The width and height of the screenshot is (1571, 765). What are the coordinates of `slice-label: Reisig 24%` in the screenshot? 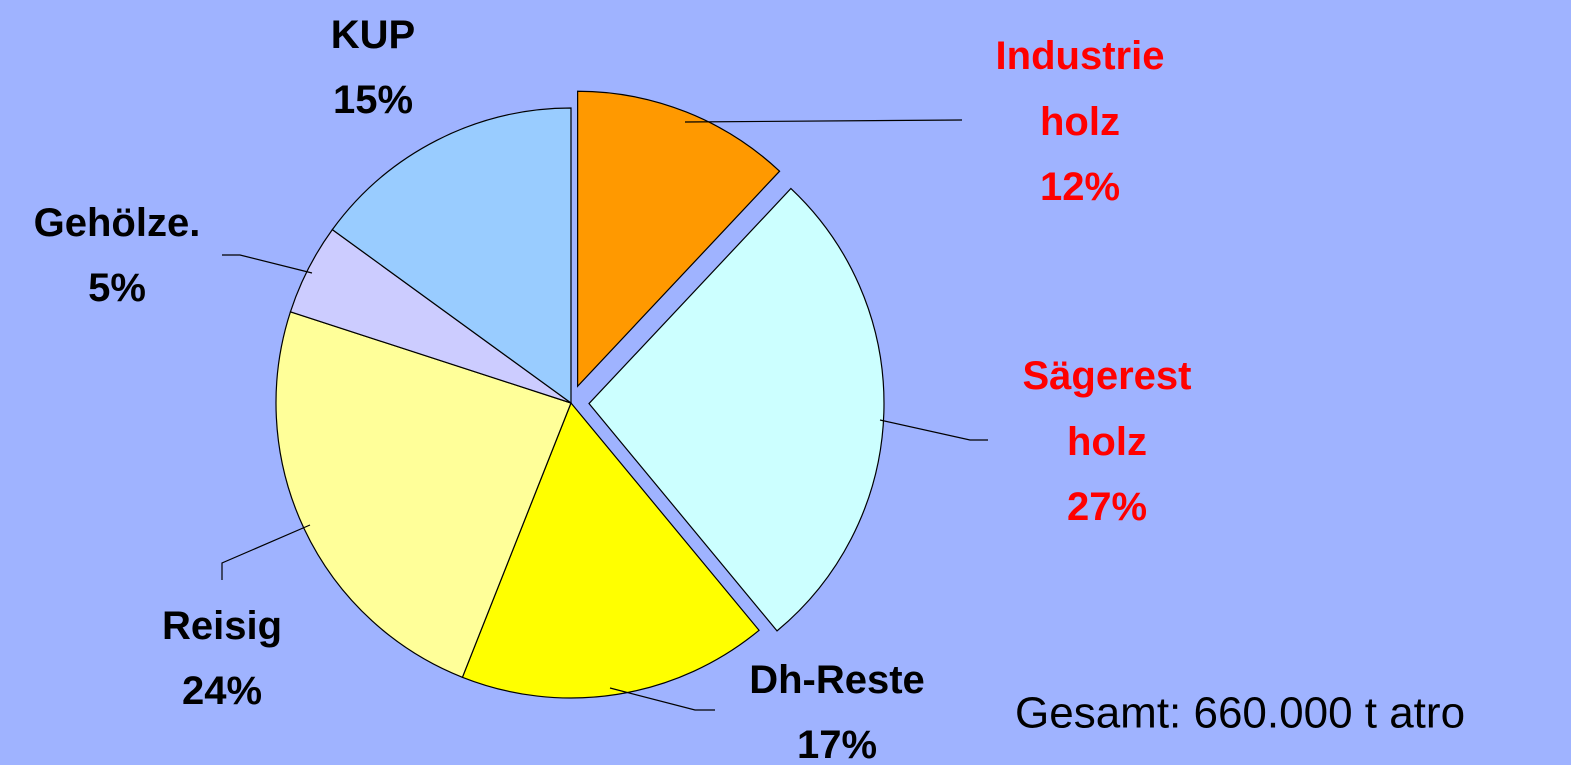 It's located at (222, 658).